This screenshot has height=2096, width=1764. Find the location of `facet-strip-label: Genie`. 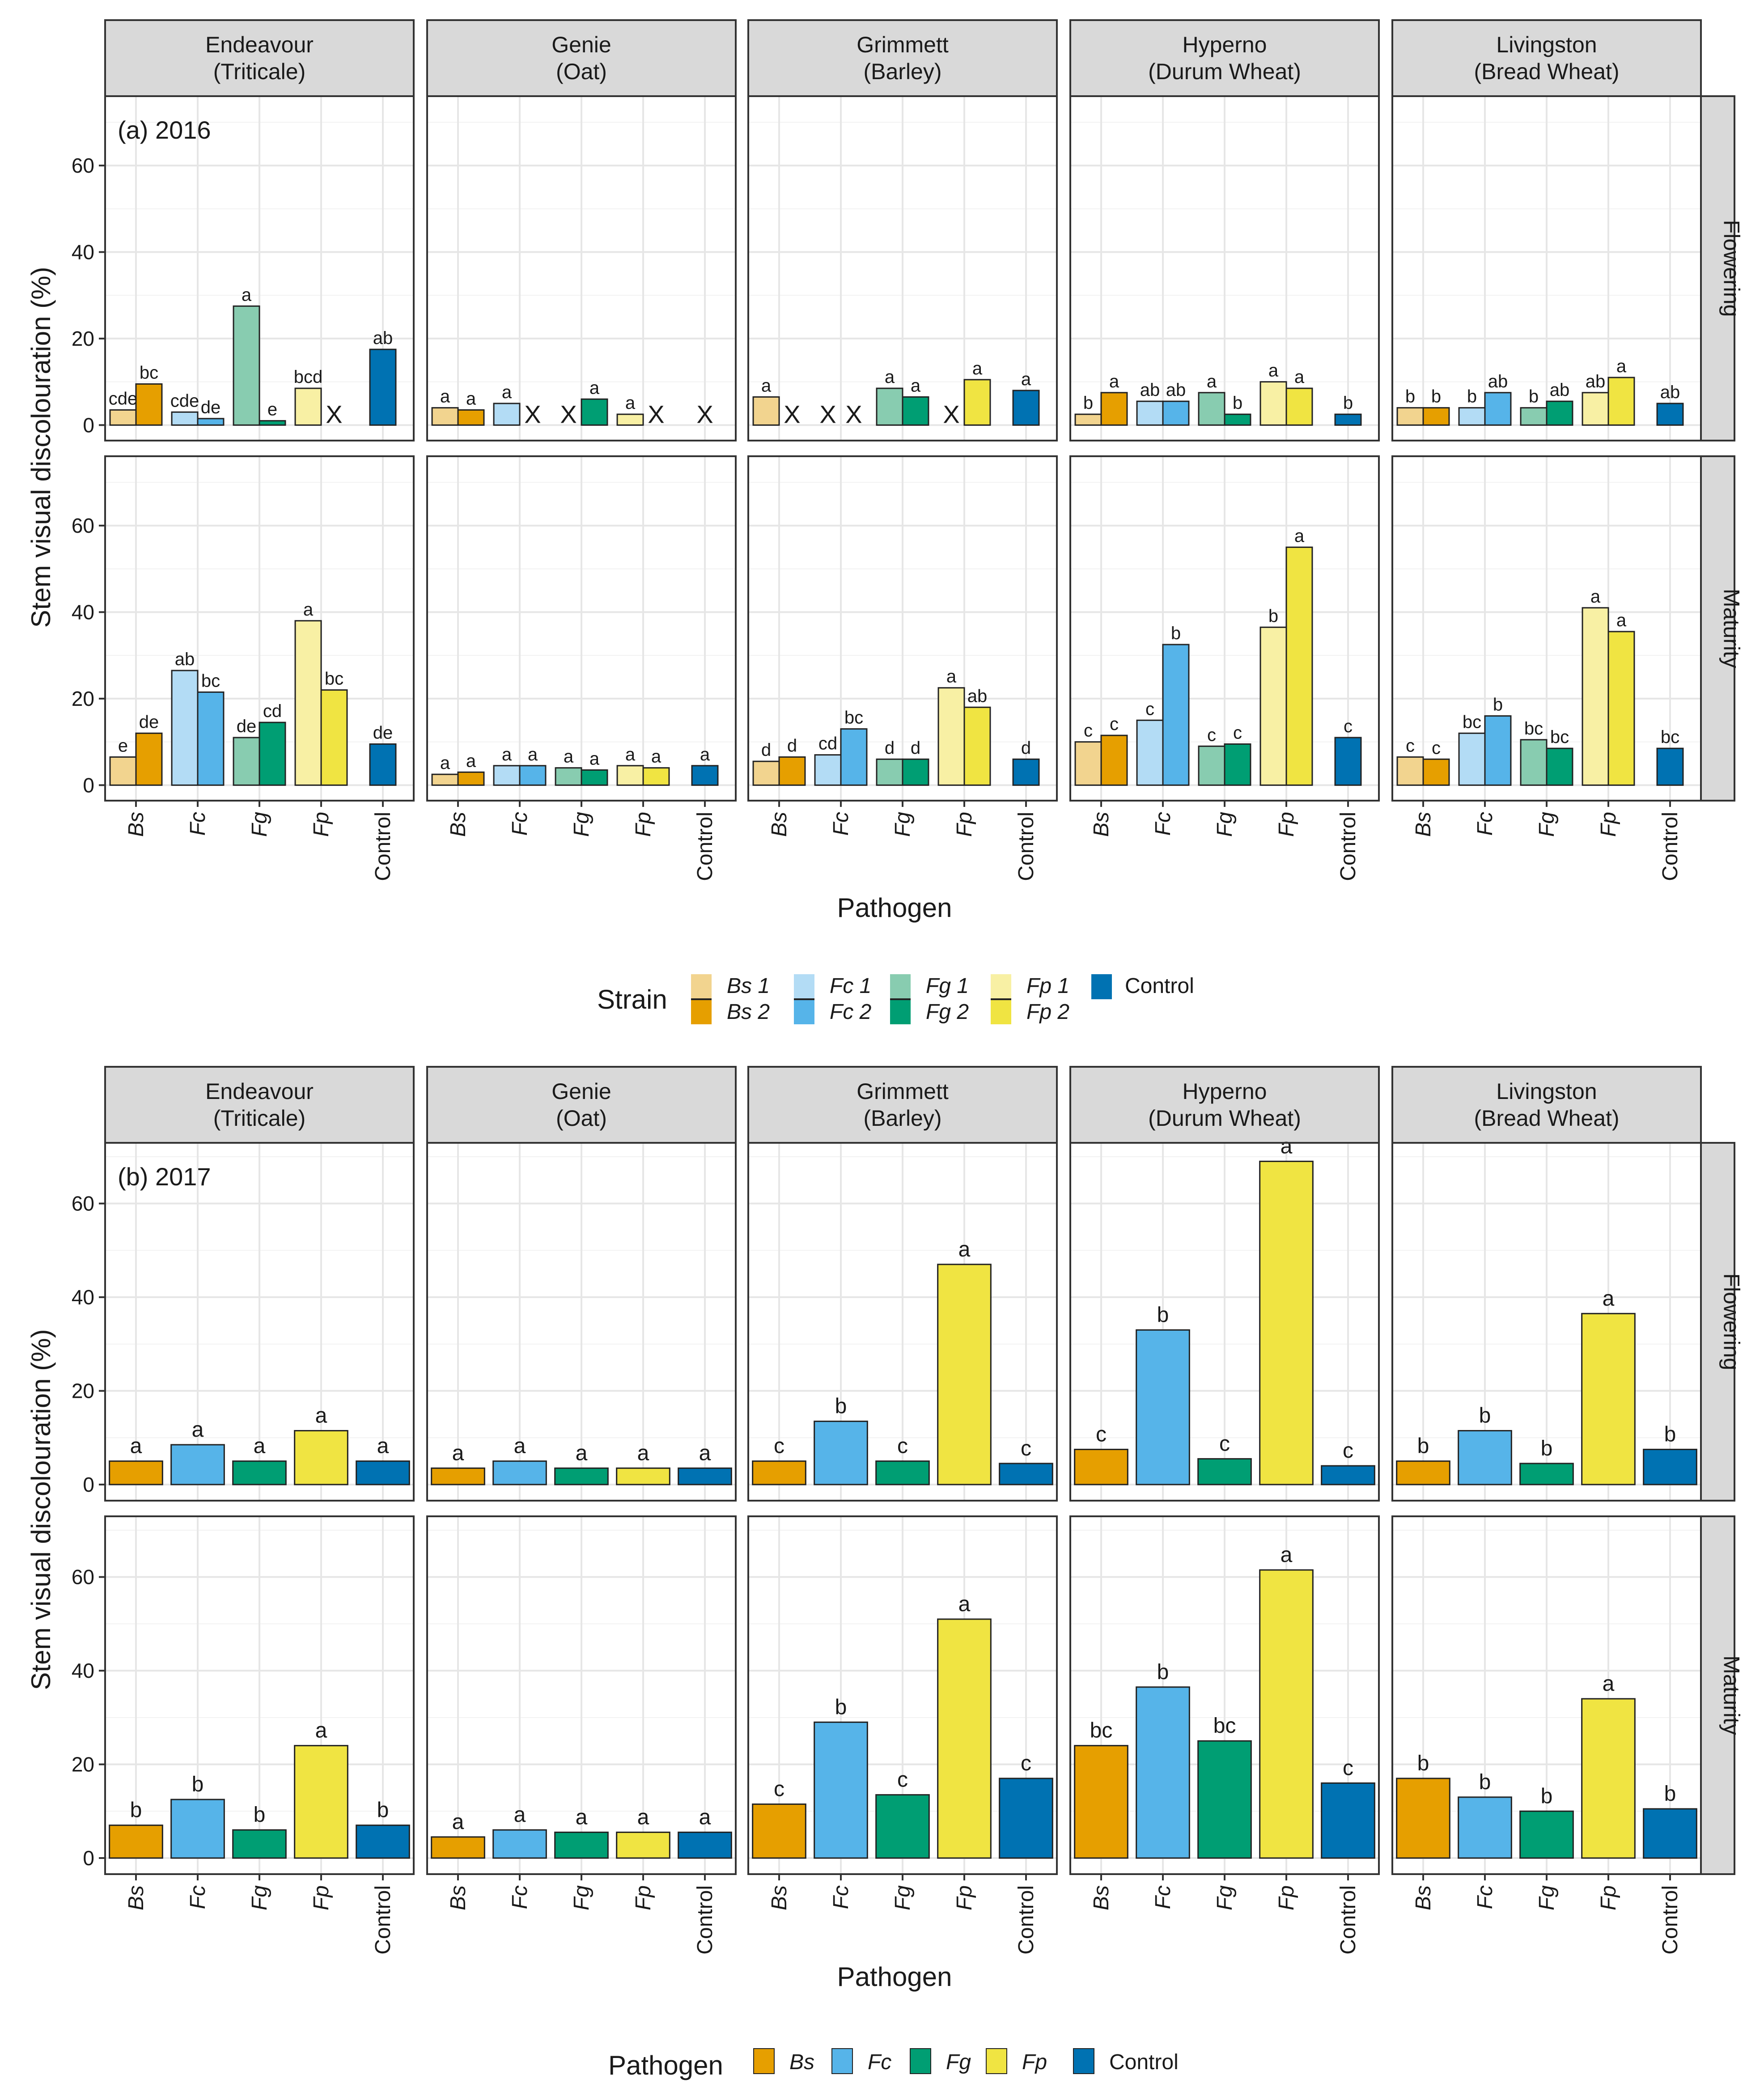

facet-strip-label: Genie is located at coordinates (581, 1091).